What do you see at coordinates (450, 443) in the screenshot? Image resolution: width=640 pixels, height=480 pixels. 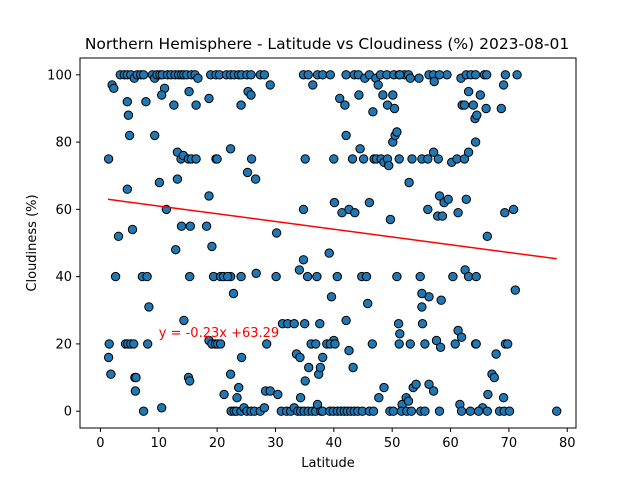 I see `x-tick-label: 60` at bounding box center [450, 443].